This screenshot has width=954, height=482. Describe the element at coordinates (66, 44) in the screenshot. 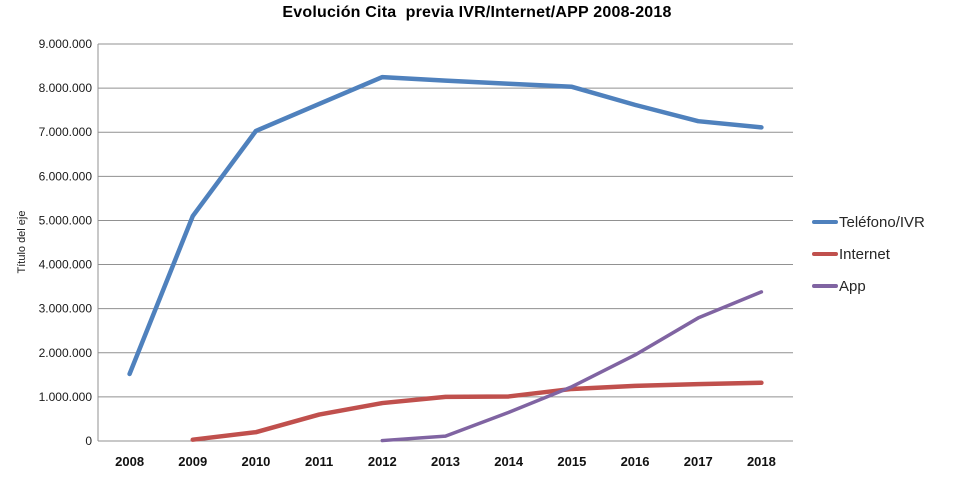

I see `y-axis-tick-label: 9.000.000` at that location.